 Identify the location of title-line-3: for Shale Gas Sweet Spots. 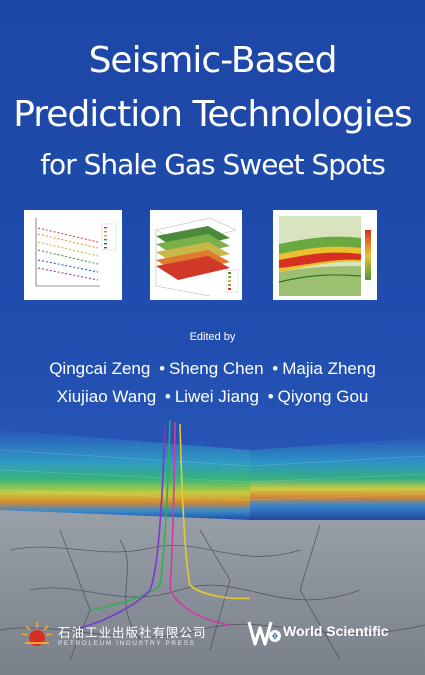
(213, 164).